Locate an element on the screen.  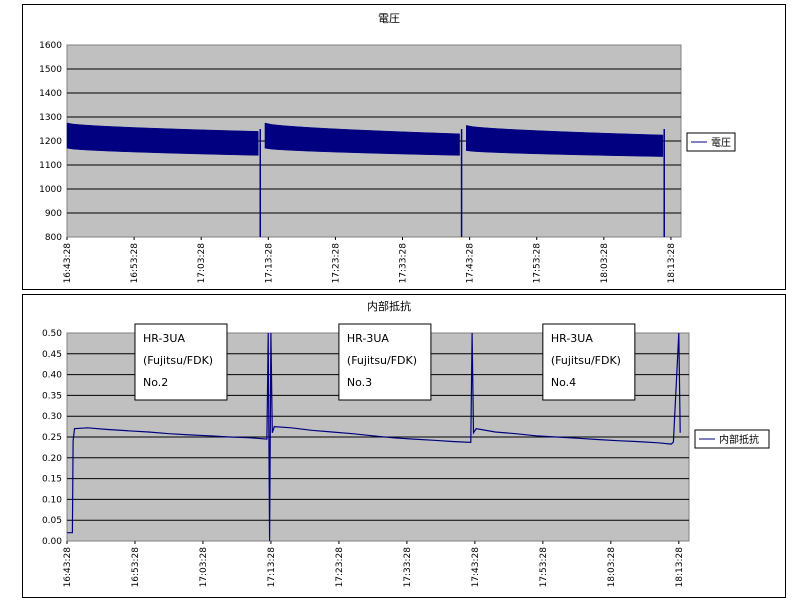
annotation-box: HR-3UA (Fujitsu/FDK) No.4 is located at coordinates (589, 362).